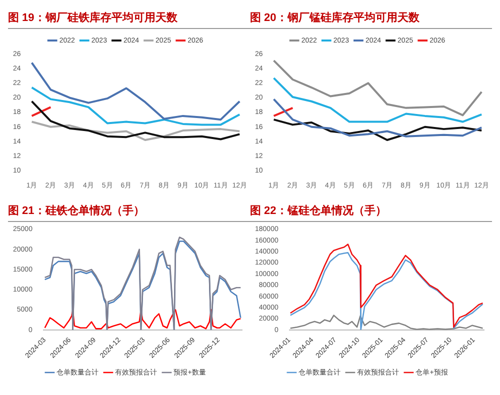  I want to click on chart-title: 图 21：硅铁仓单情况（手）, so click(129, 211).